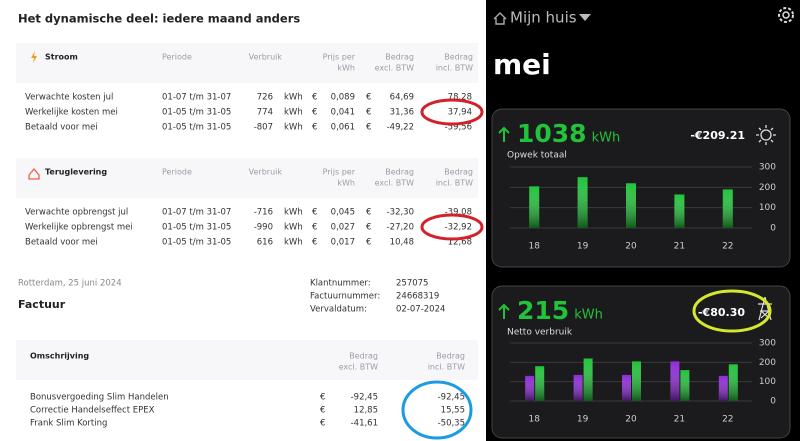 The image size is (800, 441). What do you see at coordinates (364, 398) in the screenshot?
I see `cell: -92,45` at bounding box center [364, 398].